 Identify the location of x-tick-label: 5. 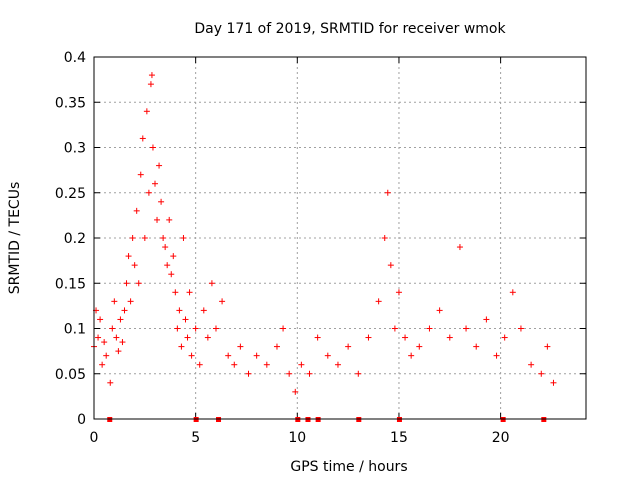
(195, 438).